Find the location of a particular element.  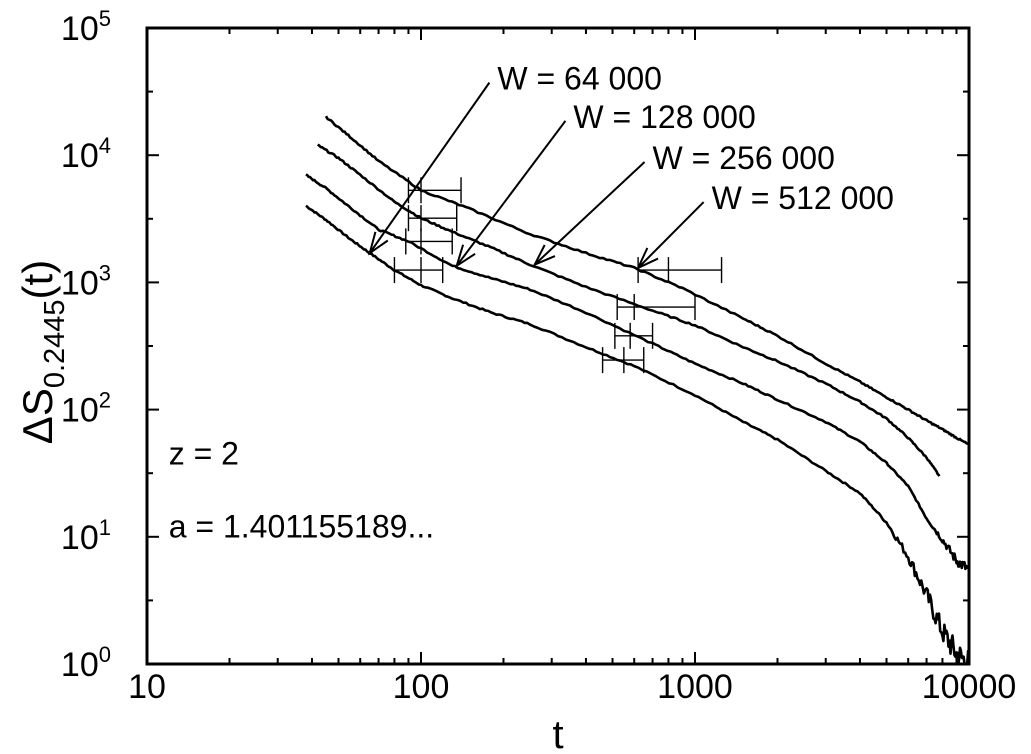

y-axis-title-subscript: 0.2445 is located at coordinates (55, 343).